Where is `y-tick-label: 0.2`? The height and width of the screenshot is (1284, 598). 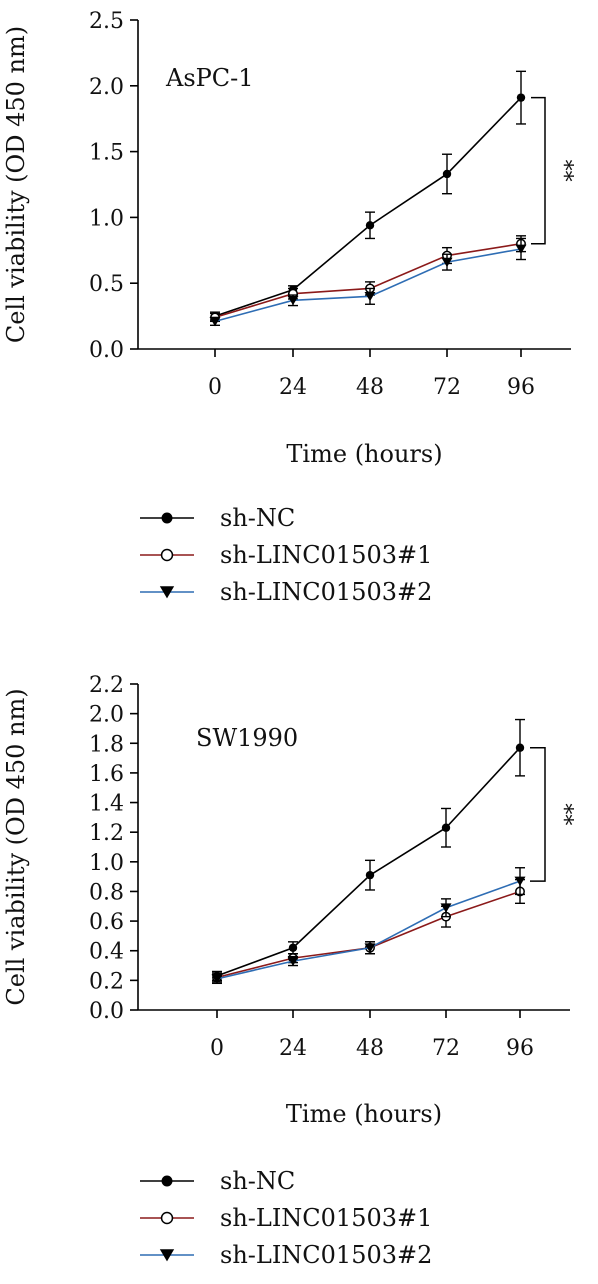
y-tick-label: 0.2 is located at coordinates (106, 981).